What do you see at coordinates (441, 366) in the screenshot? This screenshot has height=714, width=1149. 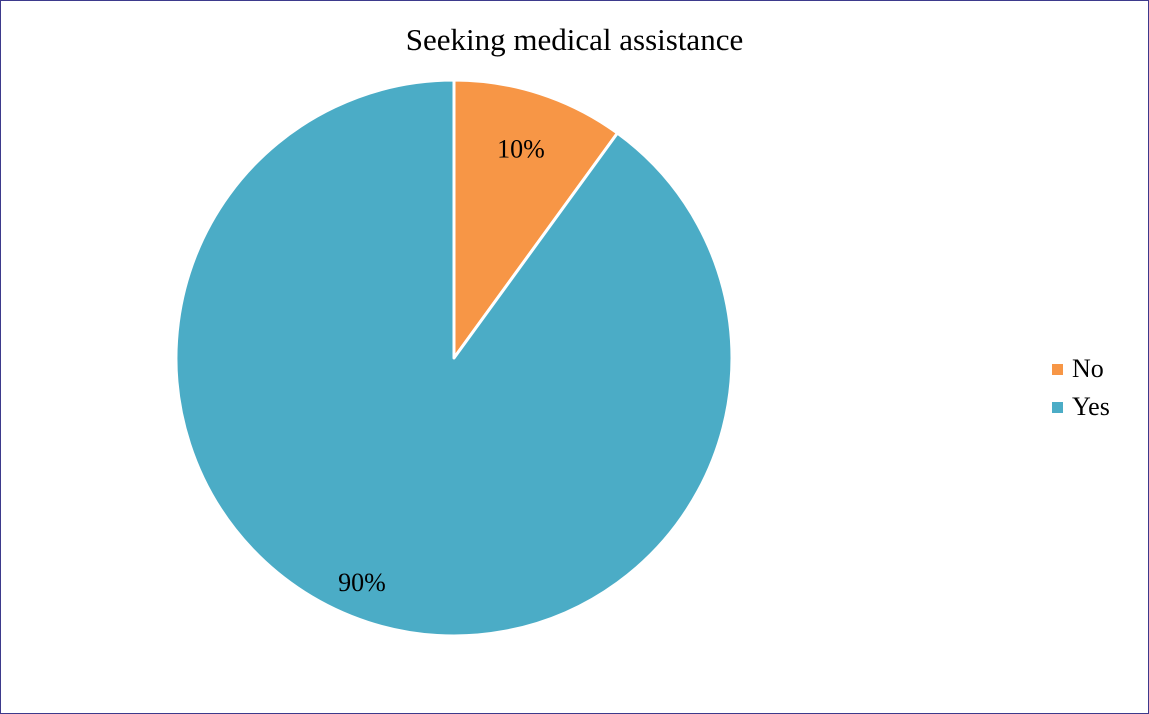 I see `pie-labels: 10% 90%` at bounding box center [441, 366].